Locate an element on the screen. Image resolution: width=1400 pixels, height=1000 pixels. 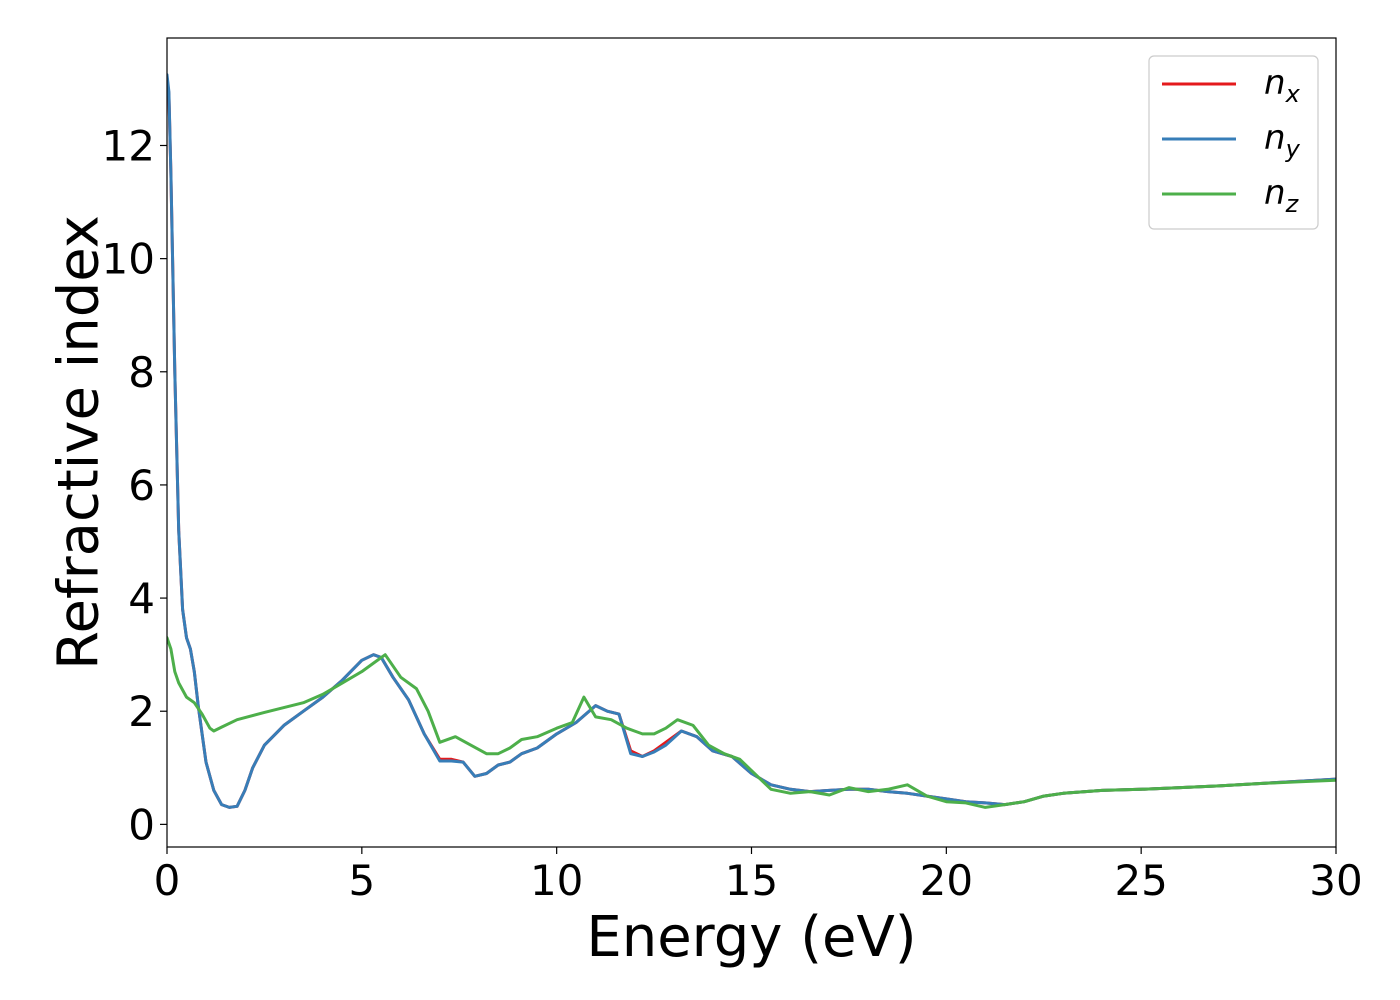
x-tick-label: 5 is located at coordinates (361, 880).